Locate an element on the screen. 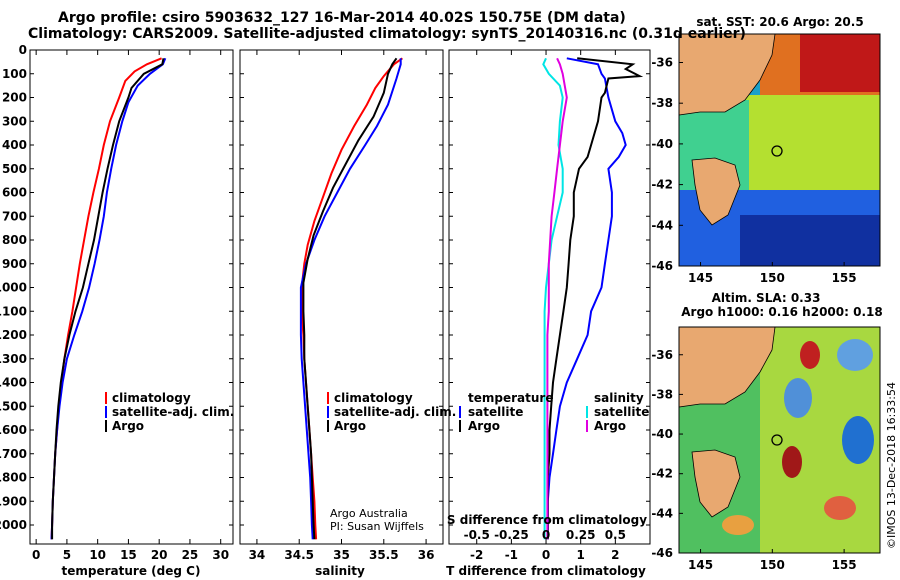  x-tick-label: 2 is located at coordinates (615, 555).